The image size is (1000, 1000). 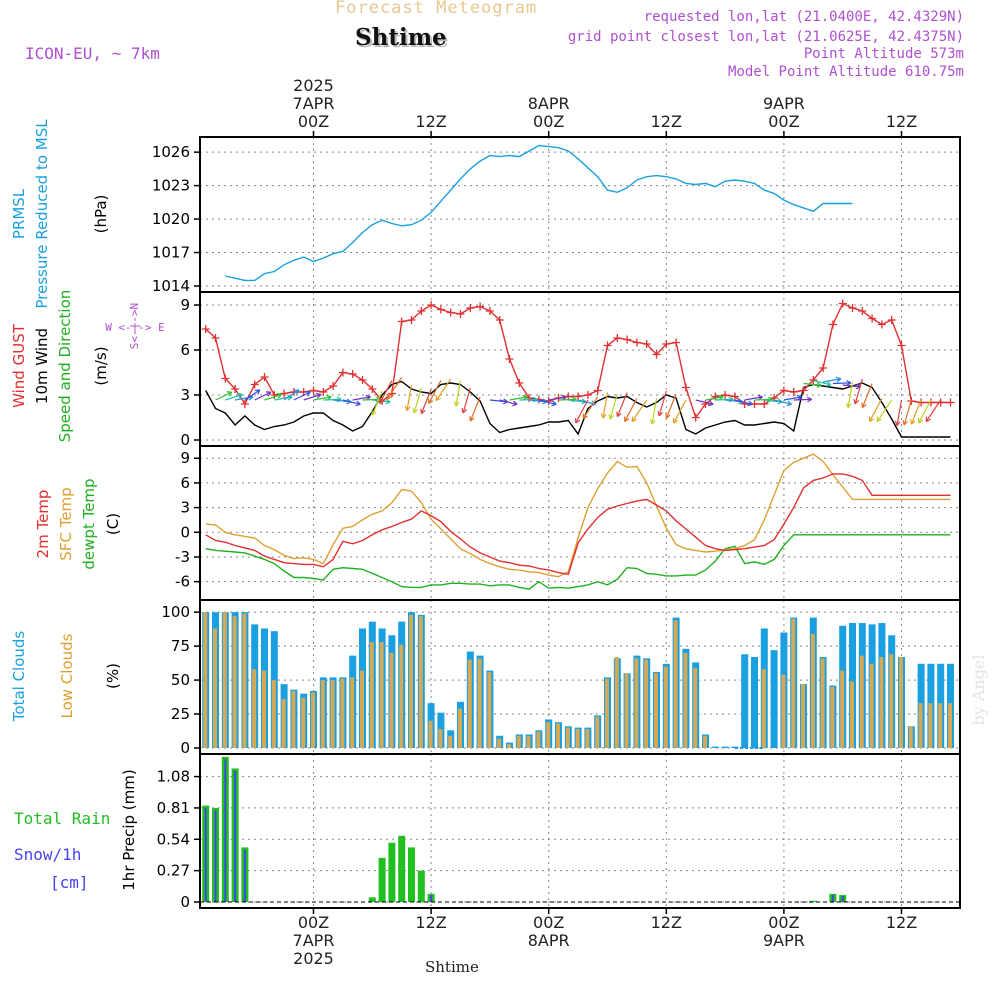 What do you see at coordinates (180, 714) in the screenshot?
I see `y-tick-label: 25` at bounding box center [180, 714].